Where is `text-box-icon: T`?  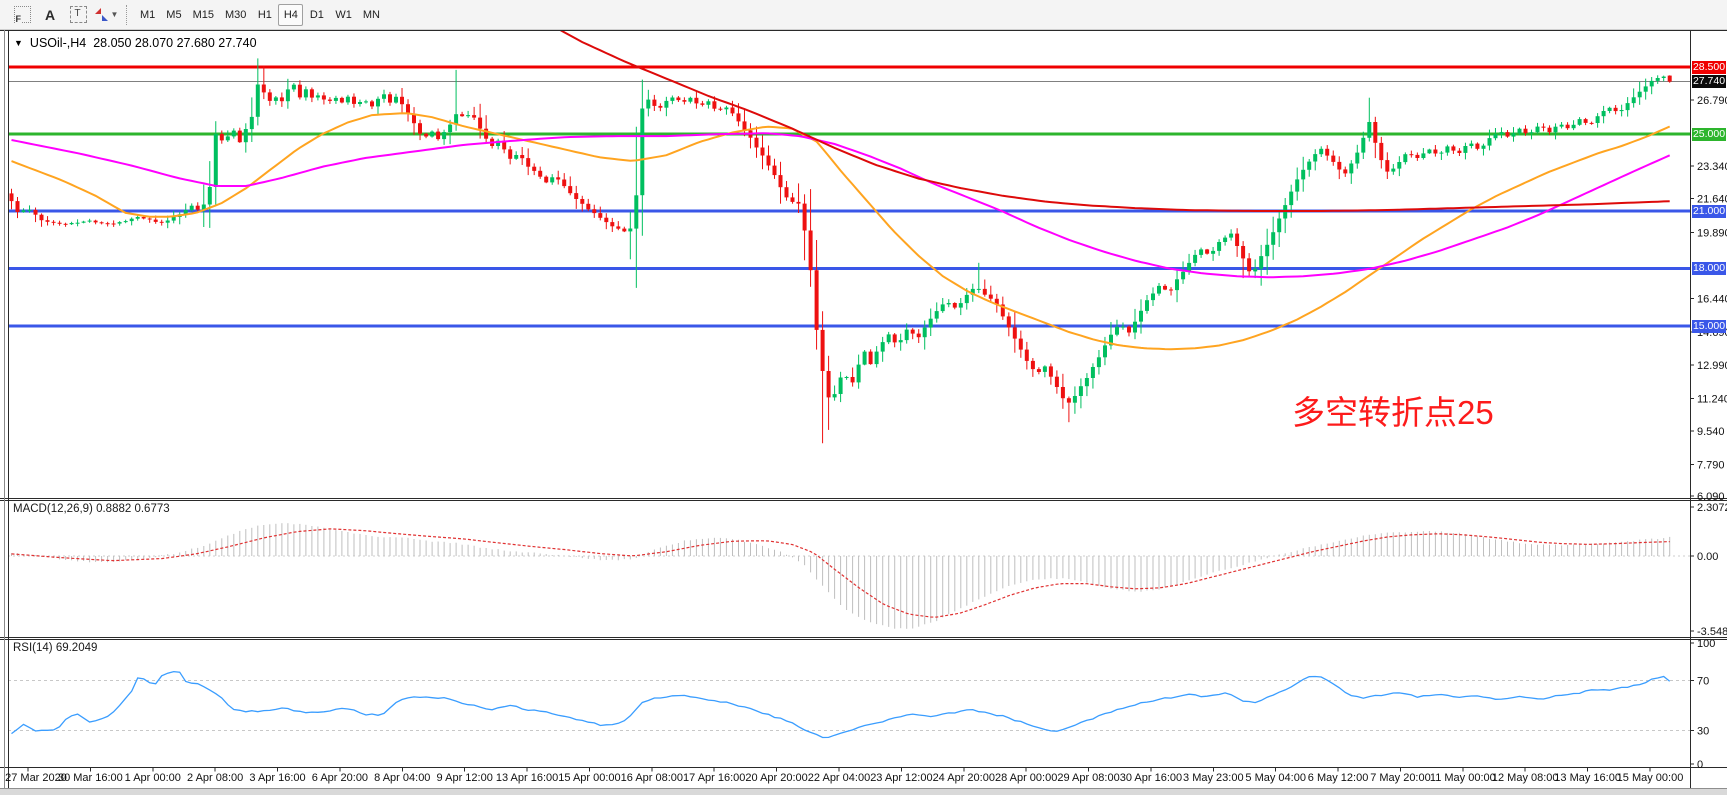
text-box-icon: T is located at coordinates (78, 14).